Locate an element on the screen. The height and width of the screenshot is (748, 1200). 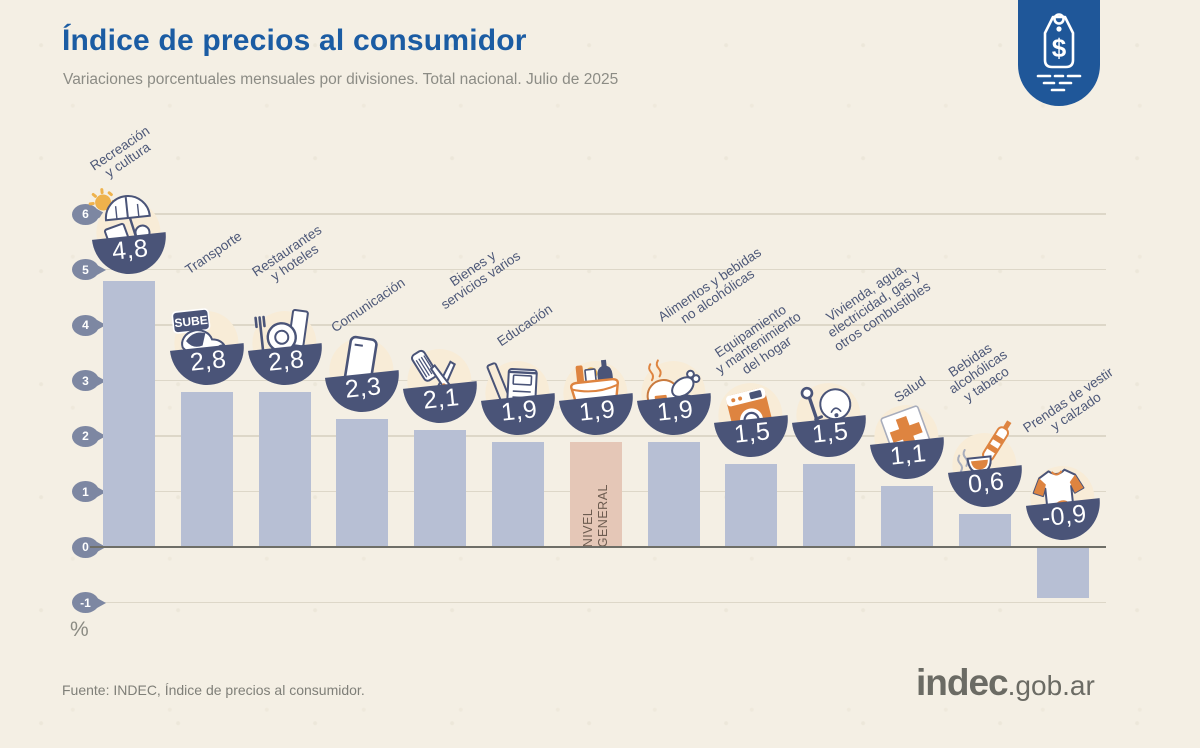
y-axis-unit-label: % is located at coordinates (79, 629).